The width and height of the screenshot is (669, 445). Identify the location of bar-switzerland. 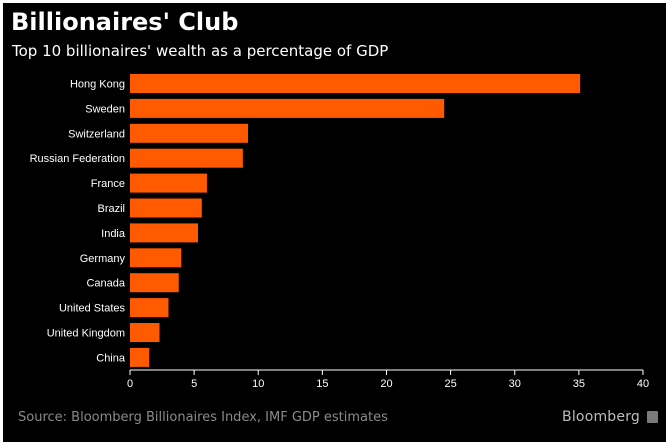
(189, 133).